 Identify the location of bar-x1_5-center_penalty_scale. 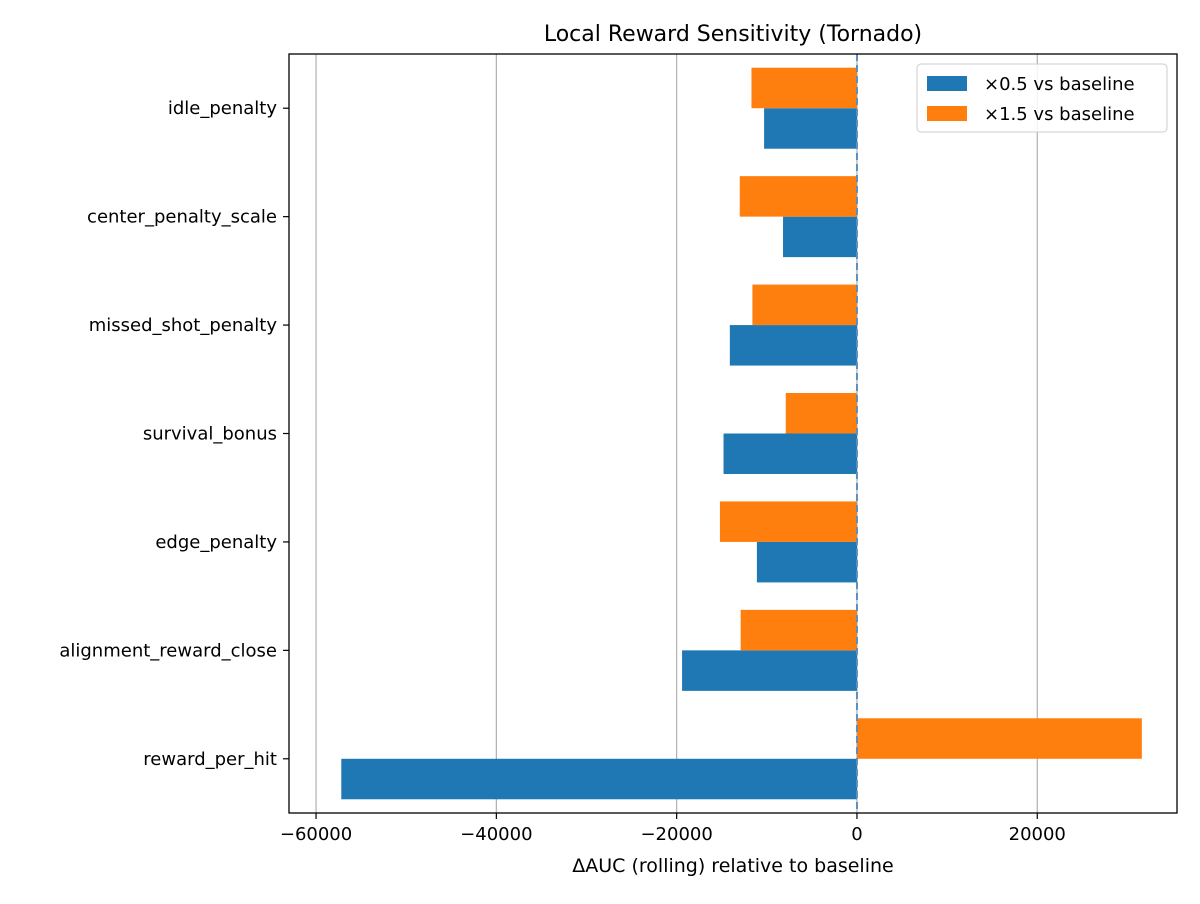
(798, 196).